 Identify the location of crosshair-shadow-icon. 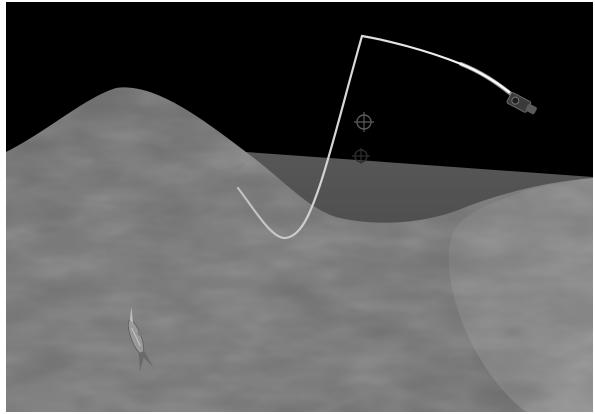
(361, 156).